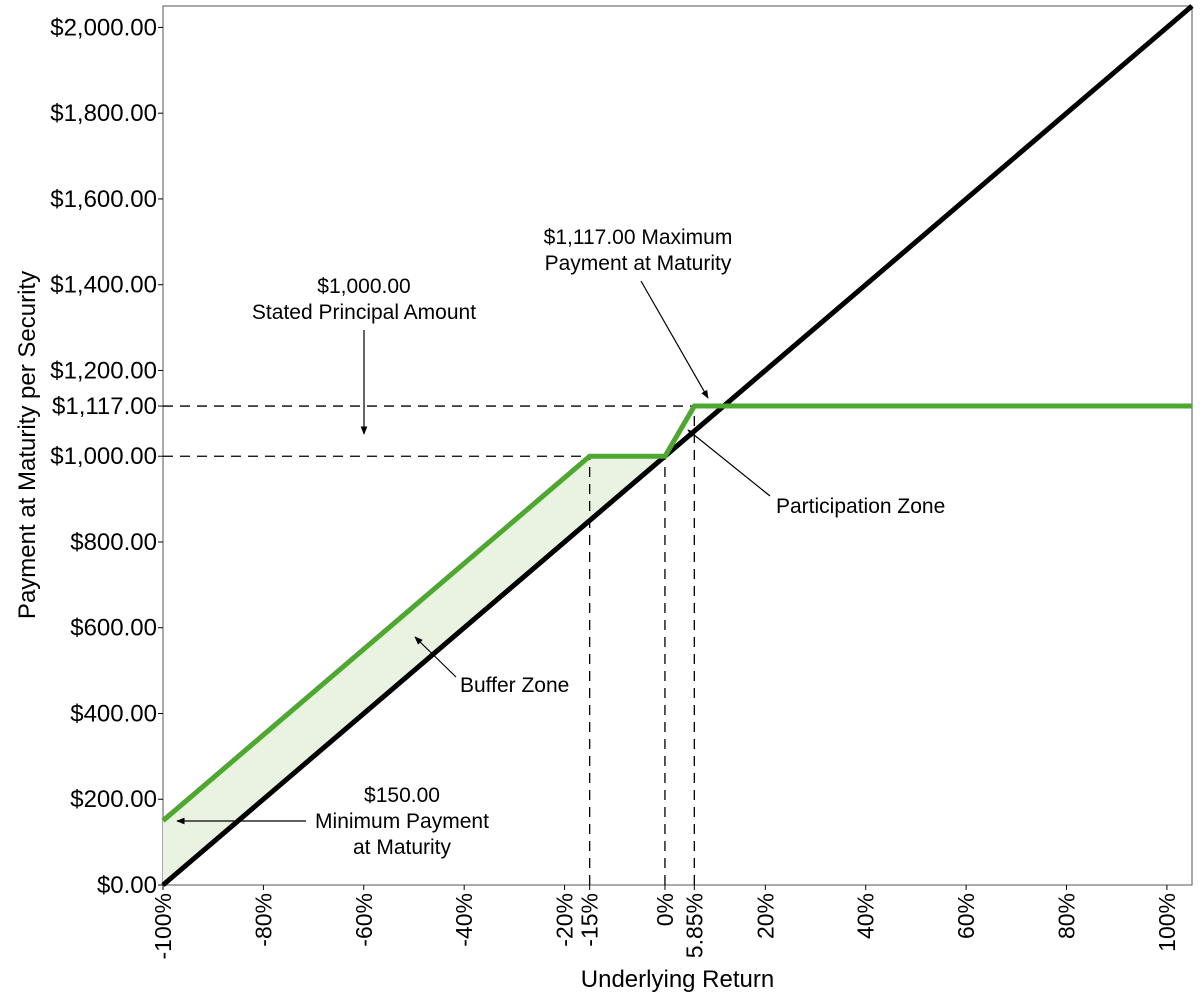  What do you see at coordinates (364, 920) in the screenshot?
I see `x-tick-label: -60%` at bounding box center [364, 920].